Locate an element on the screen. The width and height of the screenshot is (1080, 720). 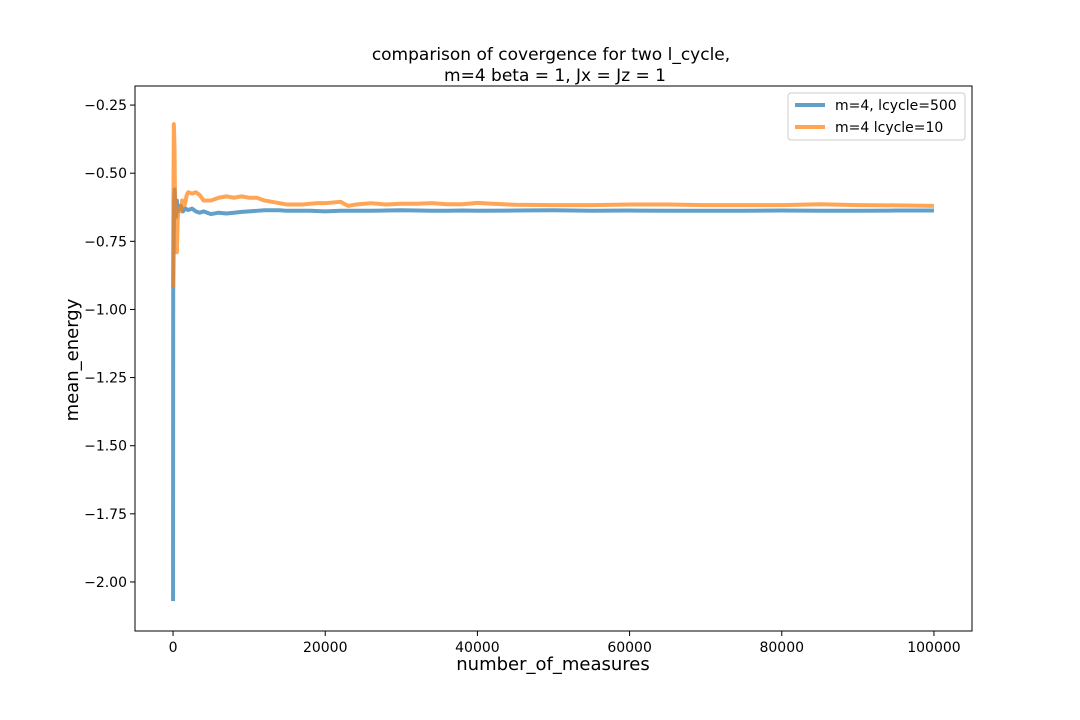
y-axis: −2.00 −1.75 −1.50 −1.25 −1.00 −0.75 −0.50 −0.25 is located at coordinates (109, 344).